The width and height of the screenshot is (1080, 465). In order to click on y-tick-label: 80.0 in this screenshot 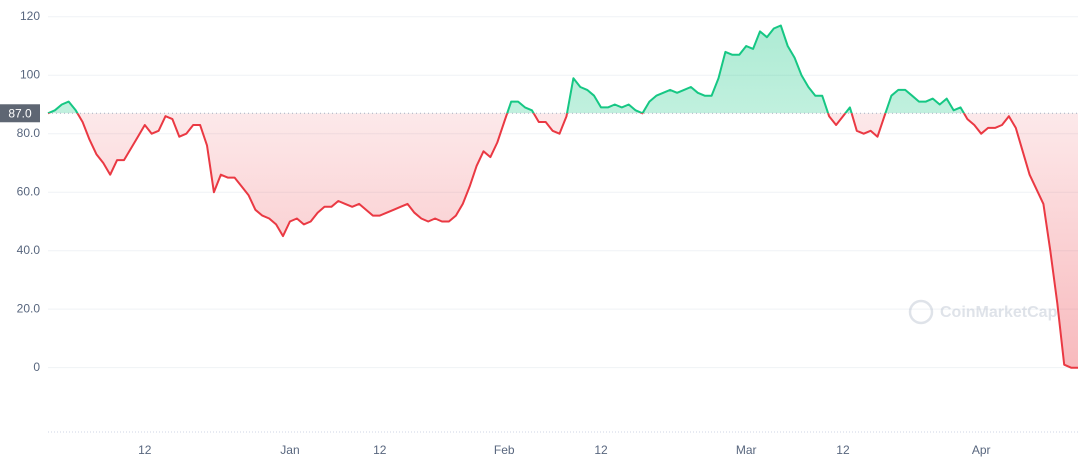, I will do `click(29, 133)`.